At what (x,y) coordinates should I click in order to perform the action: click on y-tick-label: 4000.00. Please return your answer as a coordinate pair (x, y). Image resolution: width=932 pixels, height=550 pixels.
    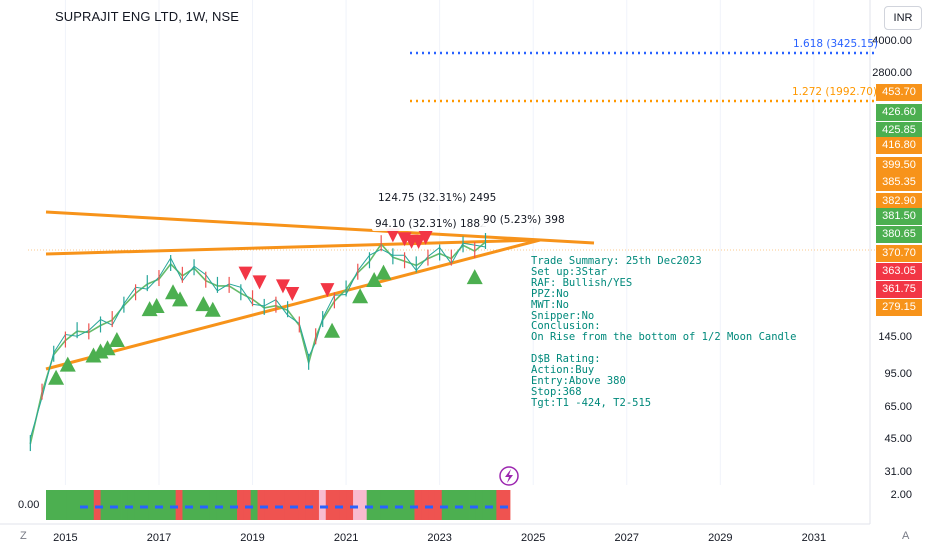
    Looking at the image, I should click on (892, 41).